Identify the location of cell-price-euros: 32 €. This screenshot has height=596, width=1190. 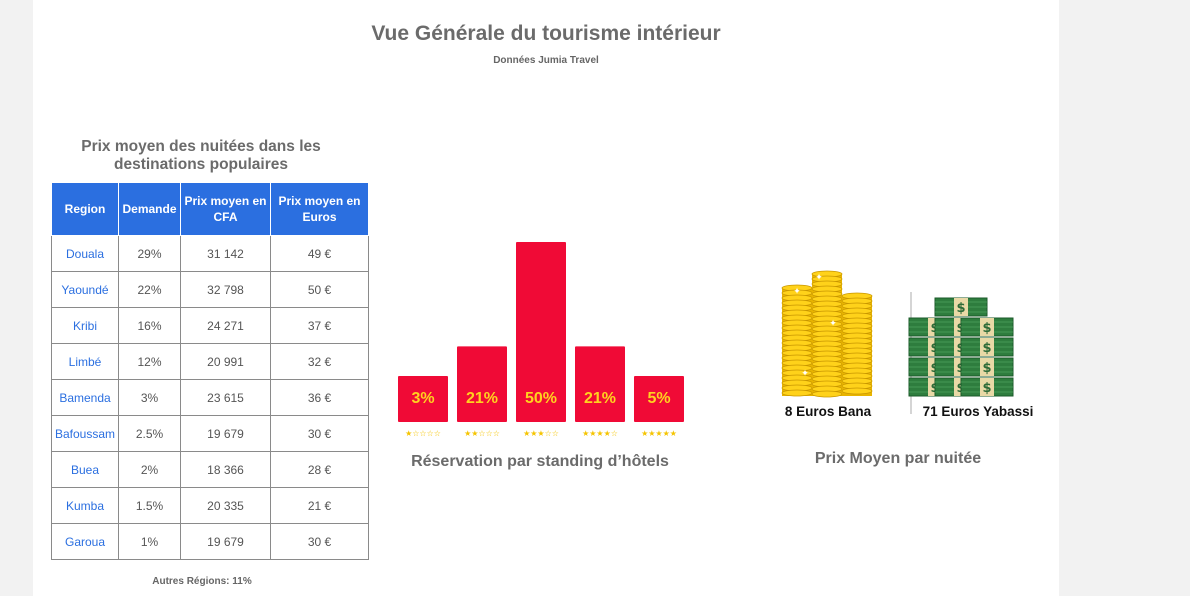
(319, 361).